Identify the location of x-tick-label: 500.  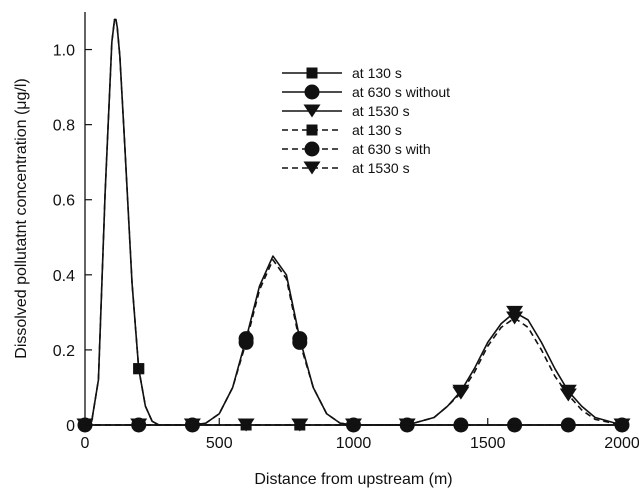
(219, 443).